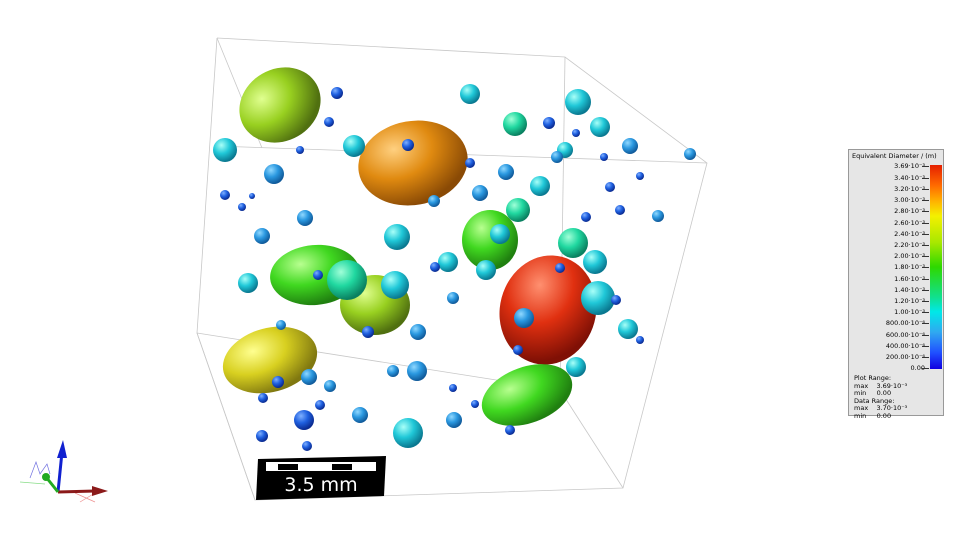  What do you see at coordinates (894, 156) in the screenshot?
I see `legend-title: Equivalent Diameter / (m)` at bounding box center [894, 156].